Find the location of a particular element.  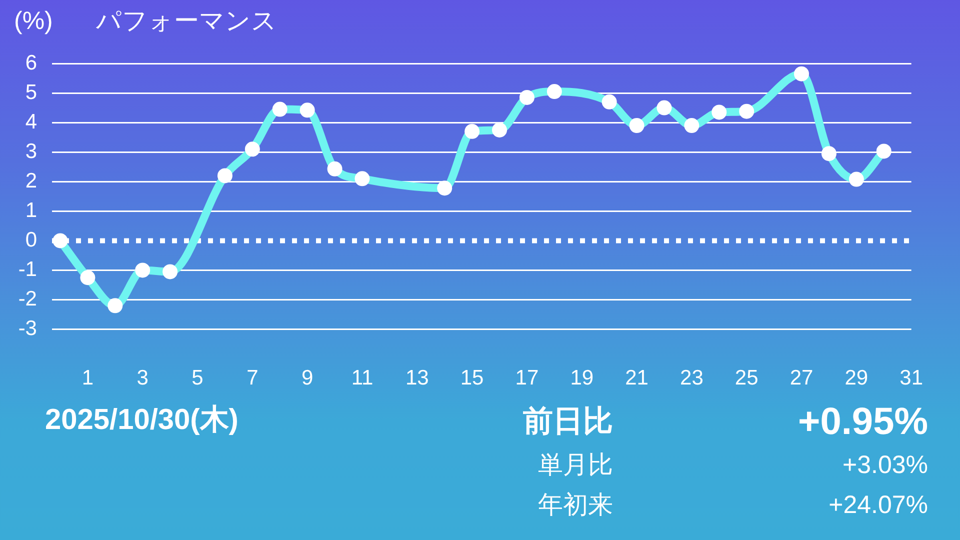

x-tick-label: 15 is located at coordinates (472, 378).